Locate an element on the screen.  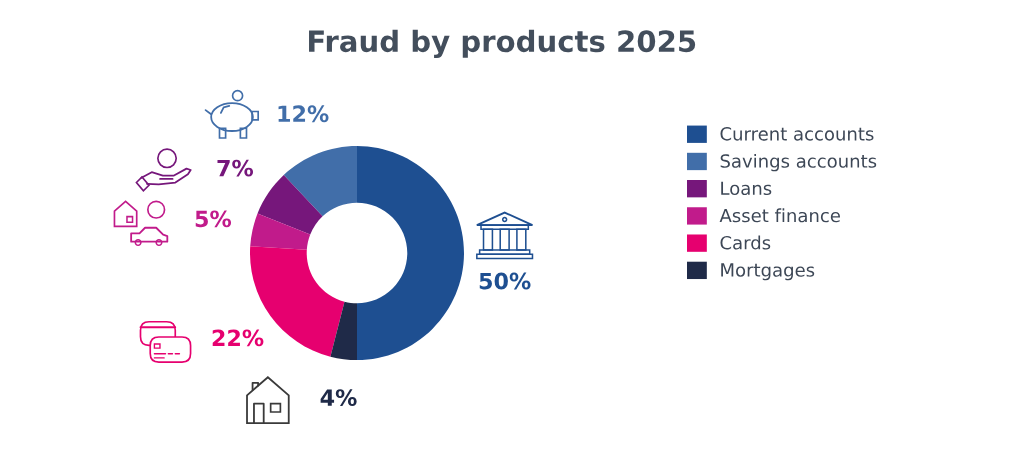
data-label: 7% is located at coordinates (235, 168).